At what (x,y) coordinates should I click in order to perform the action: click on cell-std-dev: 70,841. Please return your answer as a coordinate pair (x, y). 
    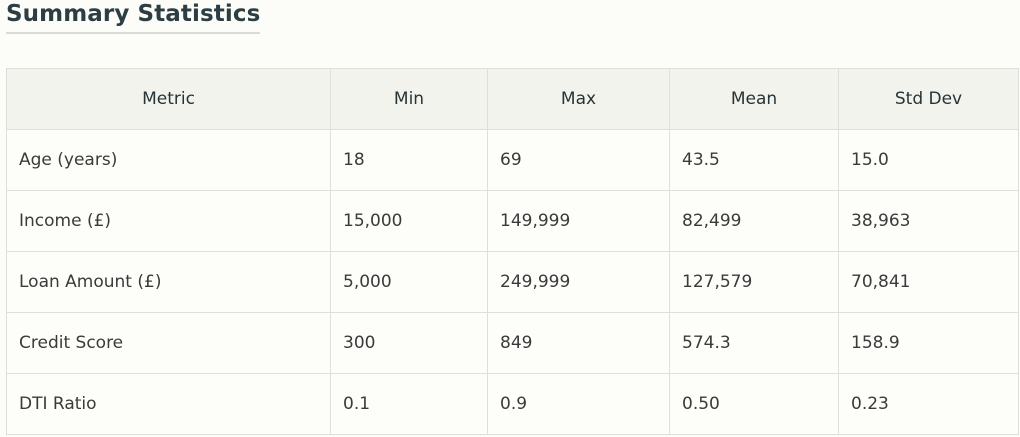
    Looking at the image, I should click on (928, 282).